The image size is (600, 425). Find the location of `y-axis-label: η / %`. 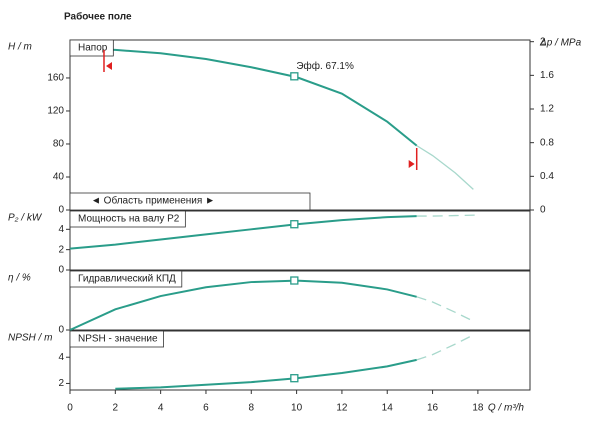

y-axis-label: η / % is located at coordinates (19, 278).